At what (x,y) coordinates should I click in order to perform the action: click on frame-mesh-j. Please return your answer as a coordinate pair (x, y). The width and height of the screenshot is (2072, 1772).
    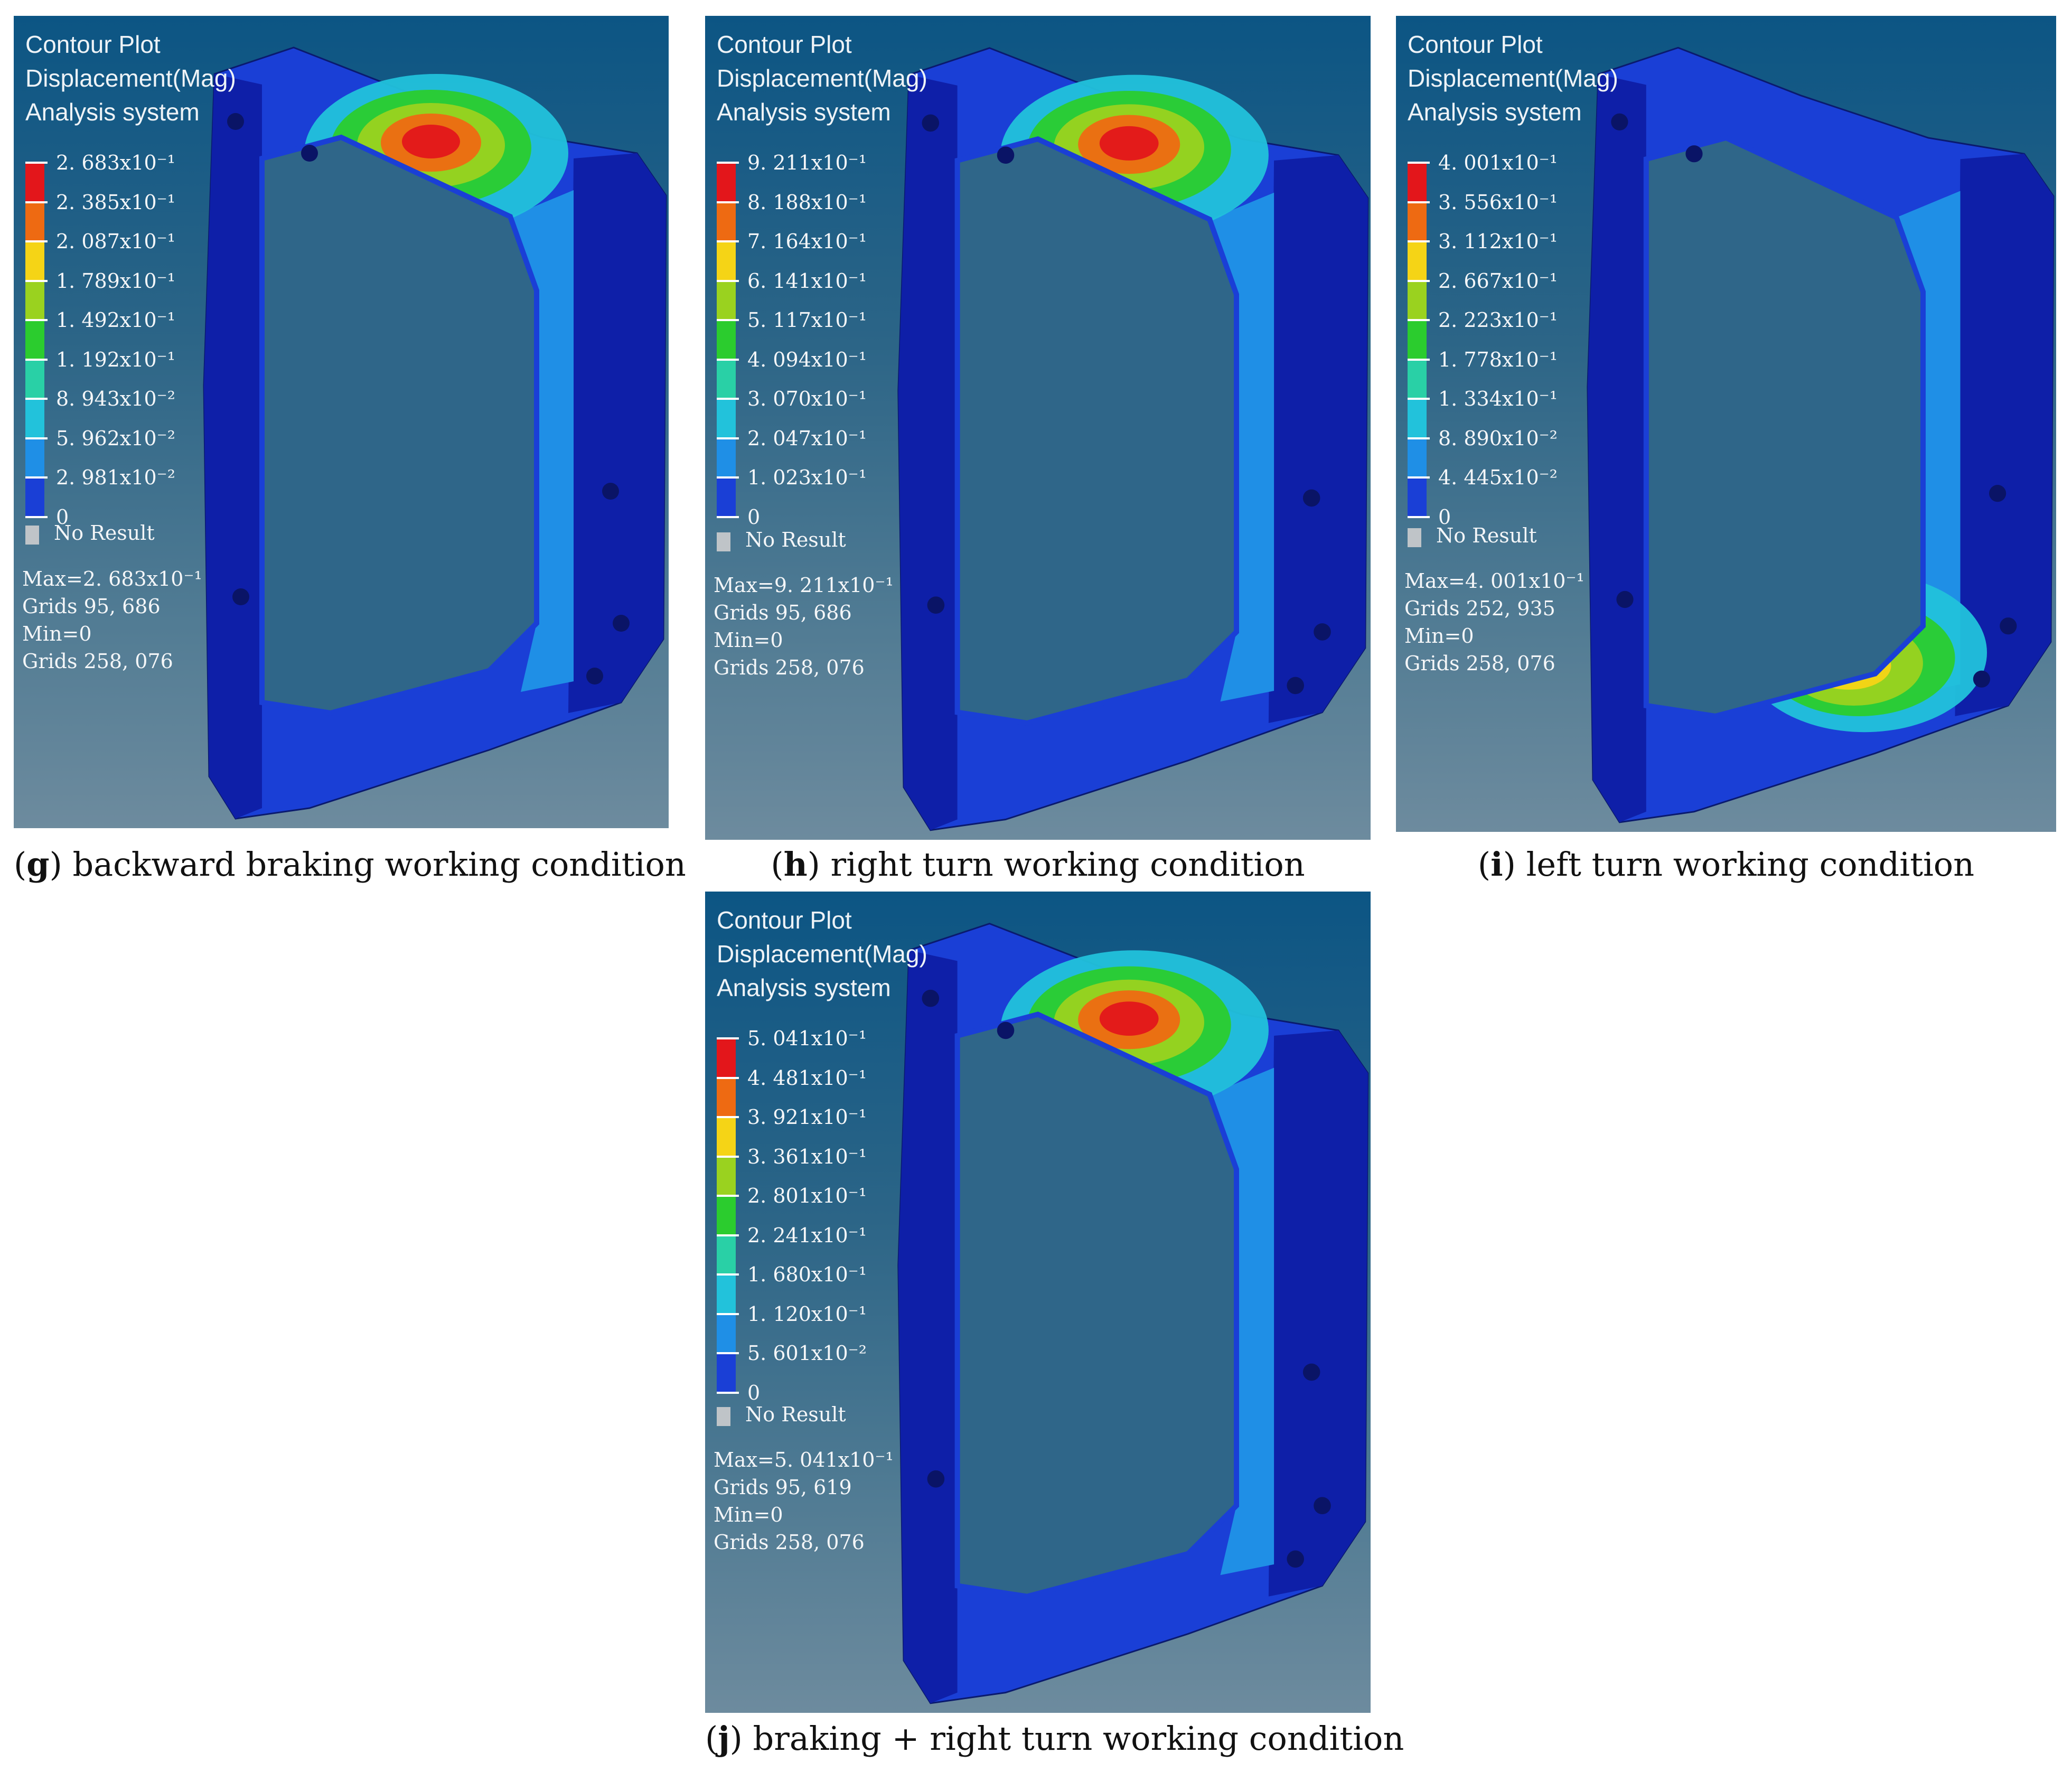
    Looking at the image, I should click on (1133, 1313).